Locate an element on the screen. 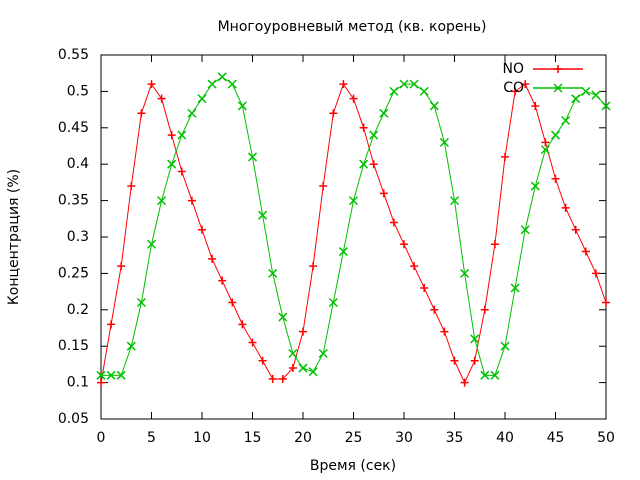 The height and width of the screenshot is (480, 640). y-tick-label: 0.55 is located at coordinates (73, 55).